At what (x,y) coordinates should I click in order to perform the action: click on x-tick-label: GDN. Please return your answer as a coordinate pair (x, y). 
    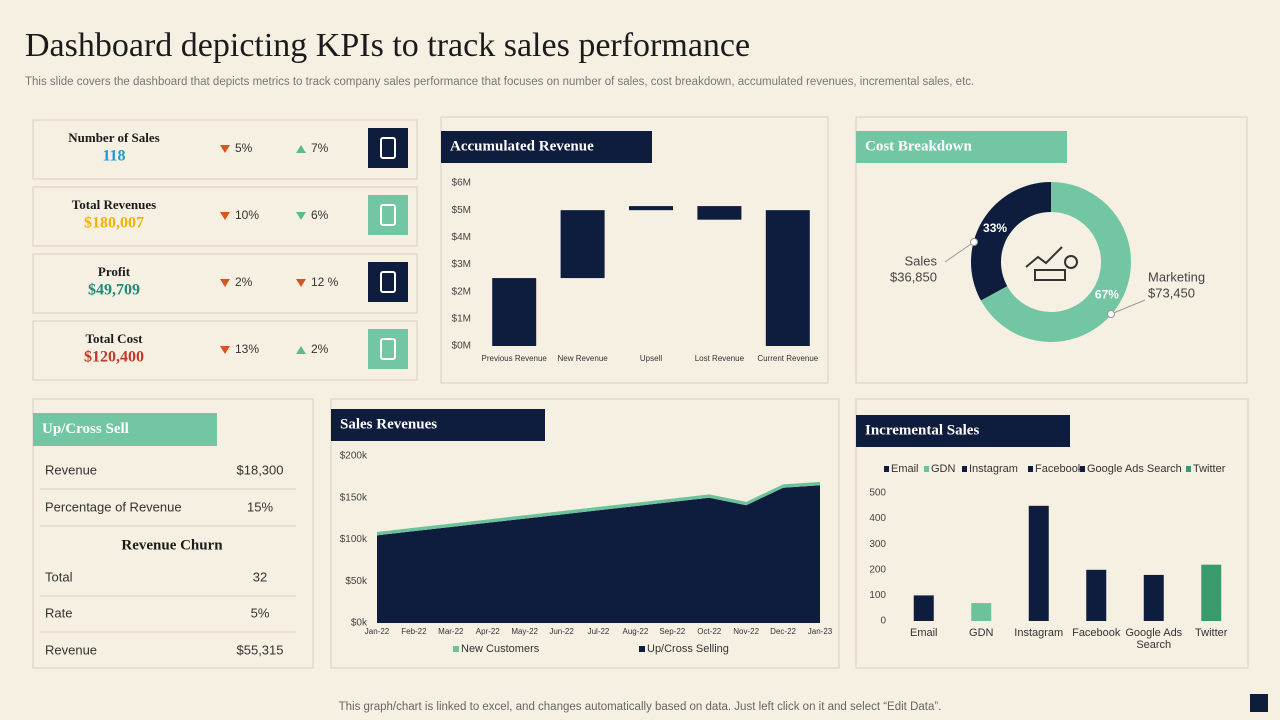
    Looking at the image, I should click on (981, 633).